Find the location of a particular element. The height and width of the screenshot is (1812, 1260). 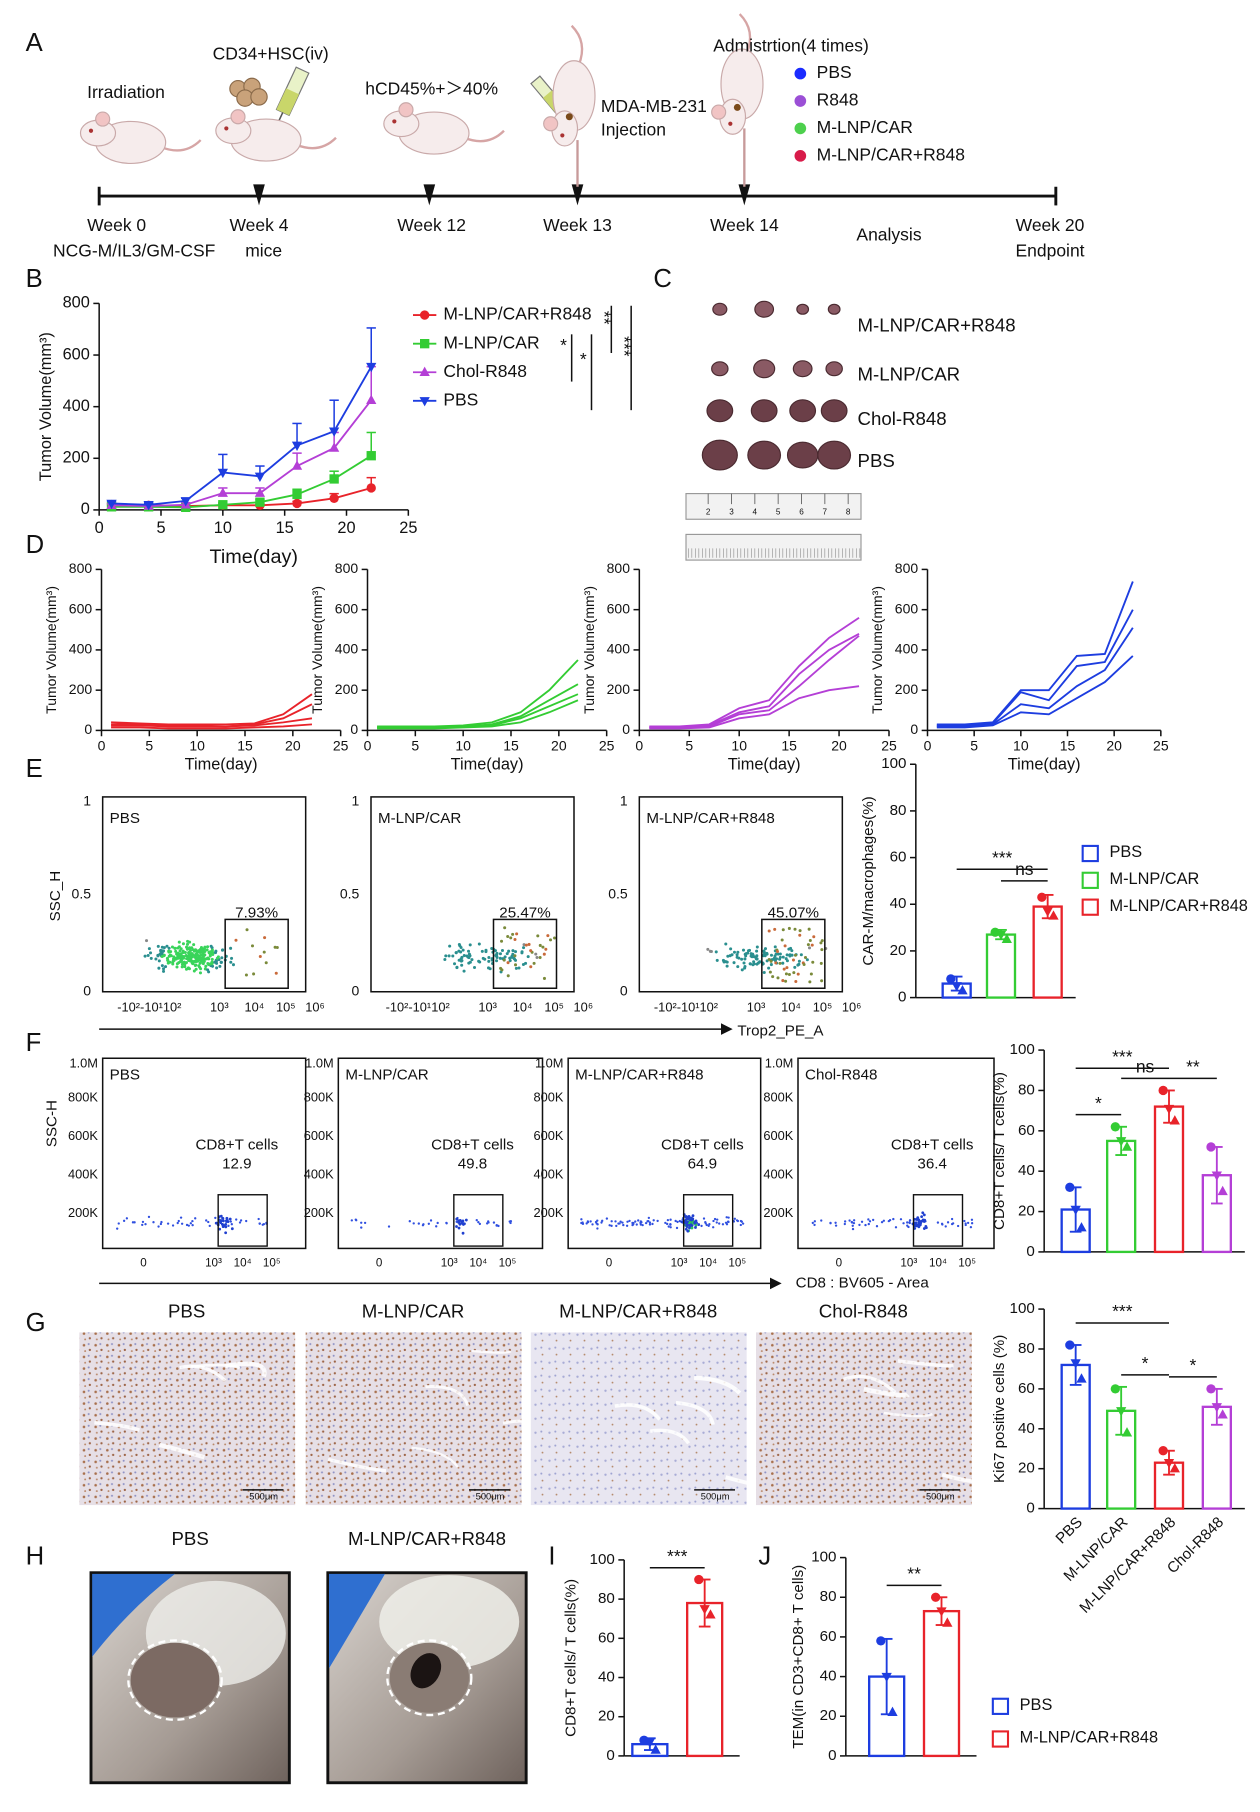

y-tick-label: 40 is located at coordinates (828, 1676).